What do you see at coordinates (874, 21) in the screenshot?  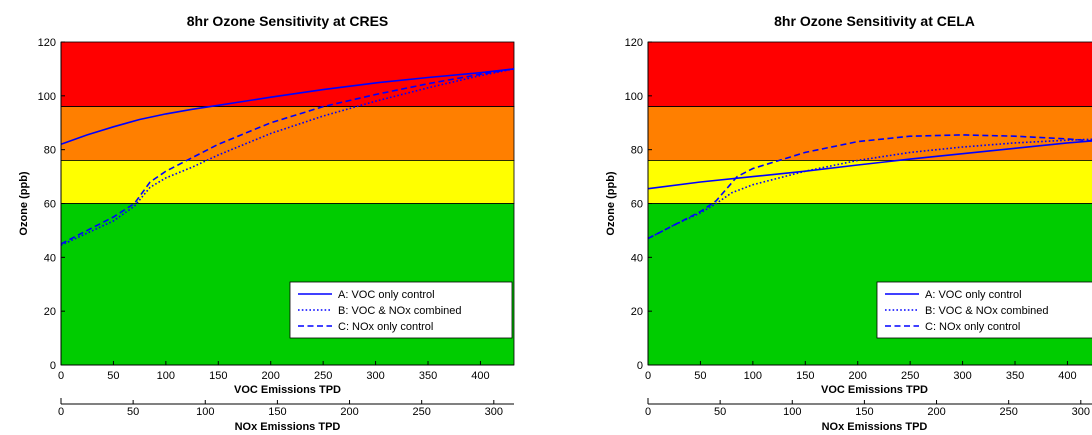 I see `chart-title: 8hr Ozone Sensitivity at CELA` at bounding box center [874, 21].